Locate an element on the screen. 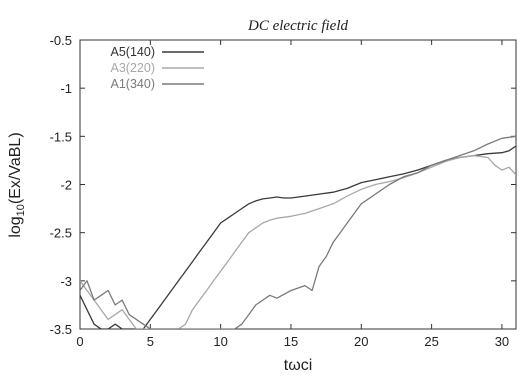 This screenshot has width=519, height=376. y-tick-label: -1.5 is located at coordinates (61, 136).